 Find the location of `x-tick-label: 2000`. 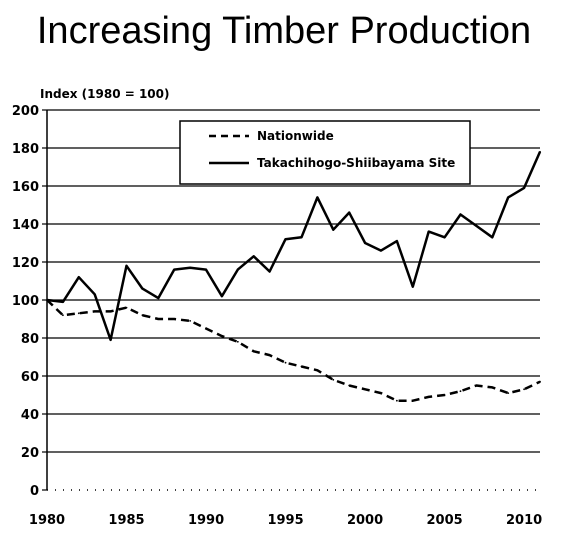

x-tick-label: 2000 is located at coordinates (365, 520).